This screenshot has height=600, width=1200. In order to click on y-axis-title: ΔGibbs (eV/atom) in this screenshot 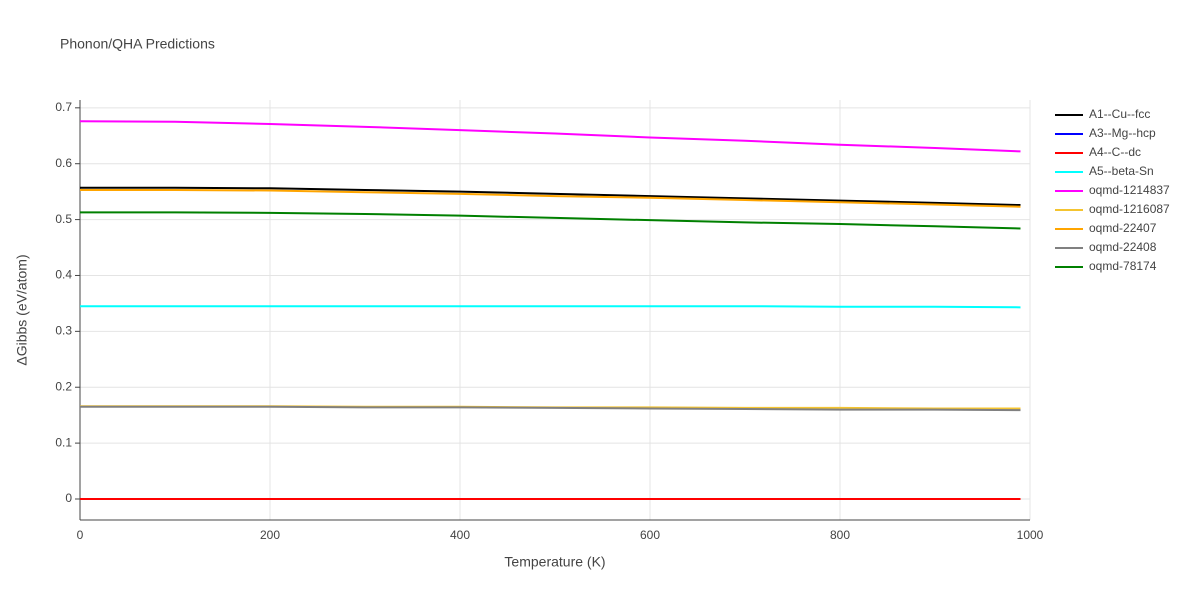, I will do `click(22, 309)`.